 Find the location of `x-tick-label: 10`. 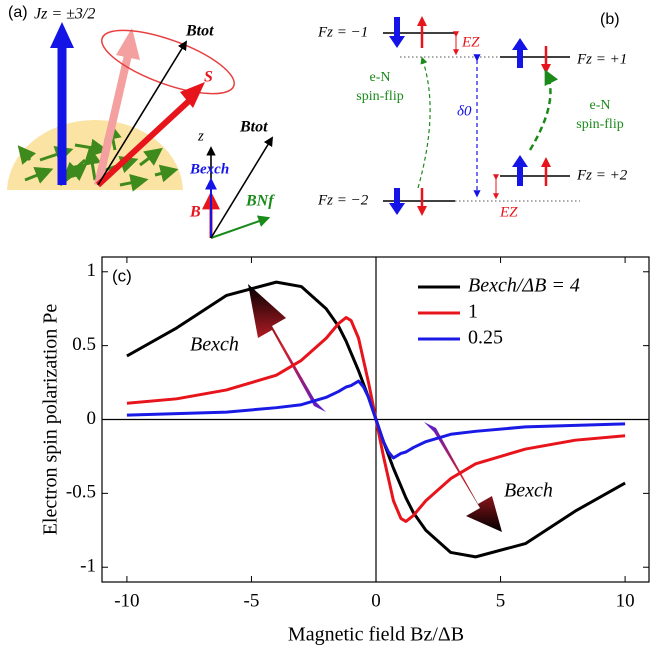

x-tick-label: 10 is located at coordinates (625, 600).